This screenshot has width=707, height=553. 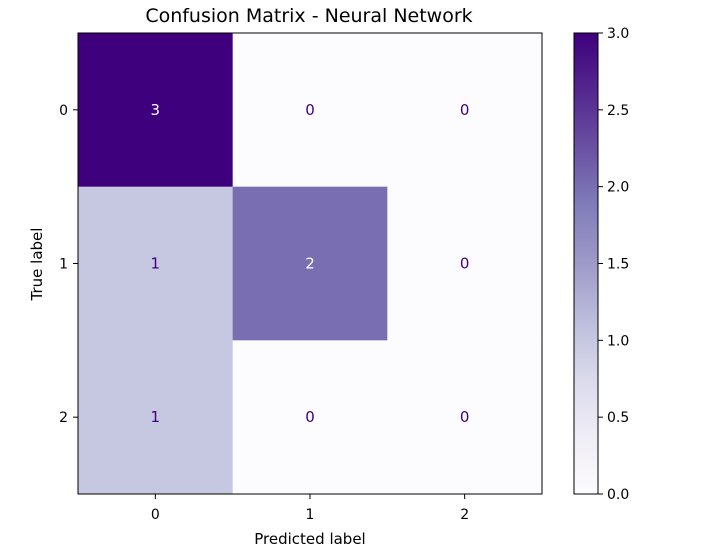 What do you see at coordinates (308, 16) in the screenshot?
I see `chart-title: Confusion Matrix - Neural Network` at bounding box center [308, 16].